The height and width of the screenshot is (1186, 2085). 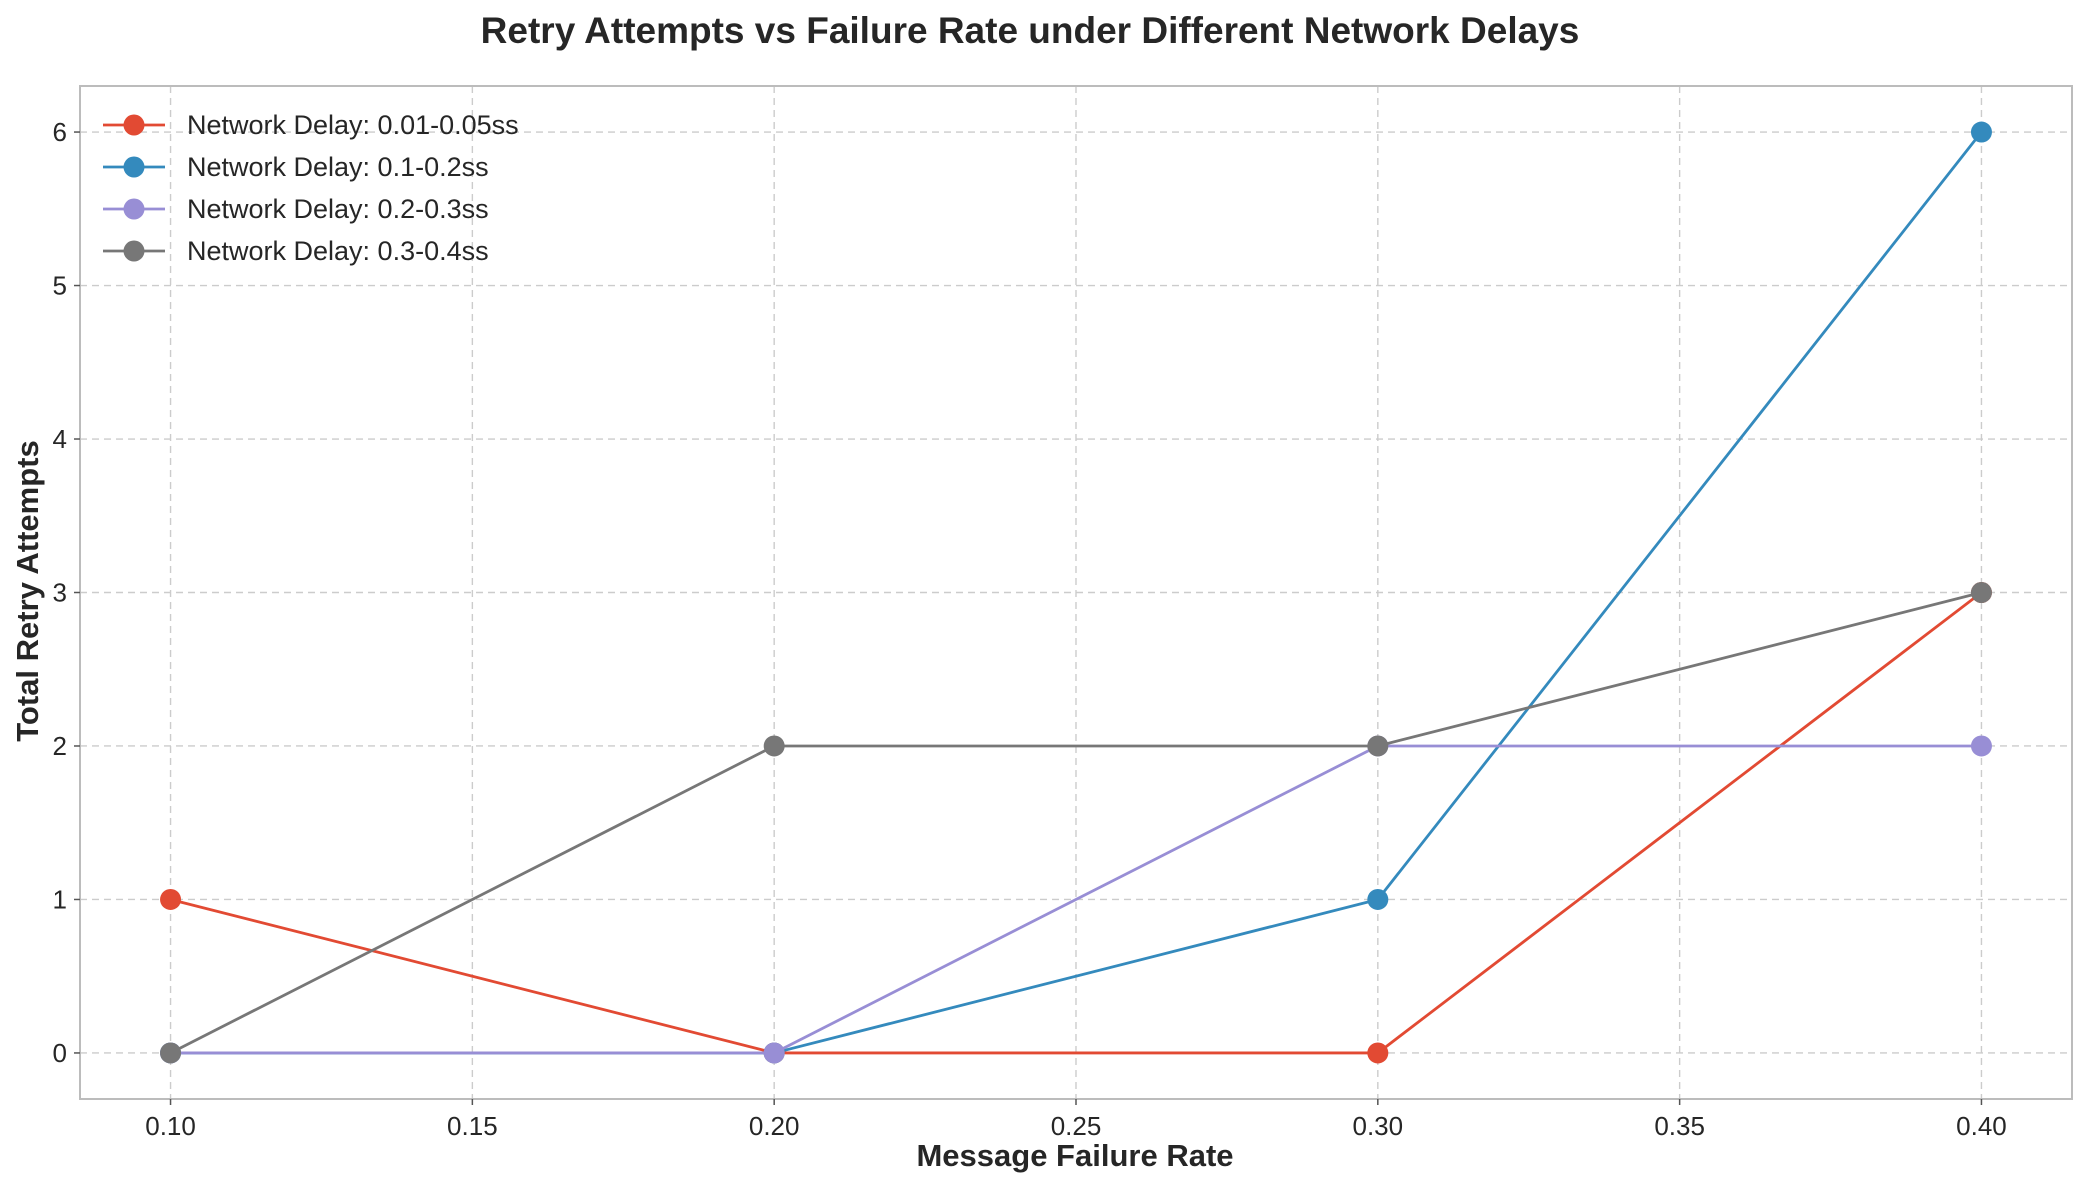 I want to click on legend-item: Network Delay: 0.3-0.4ss, so click(x=296, y=251).